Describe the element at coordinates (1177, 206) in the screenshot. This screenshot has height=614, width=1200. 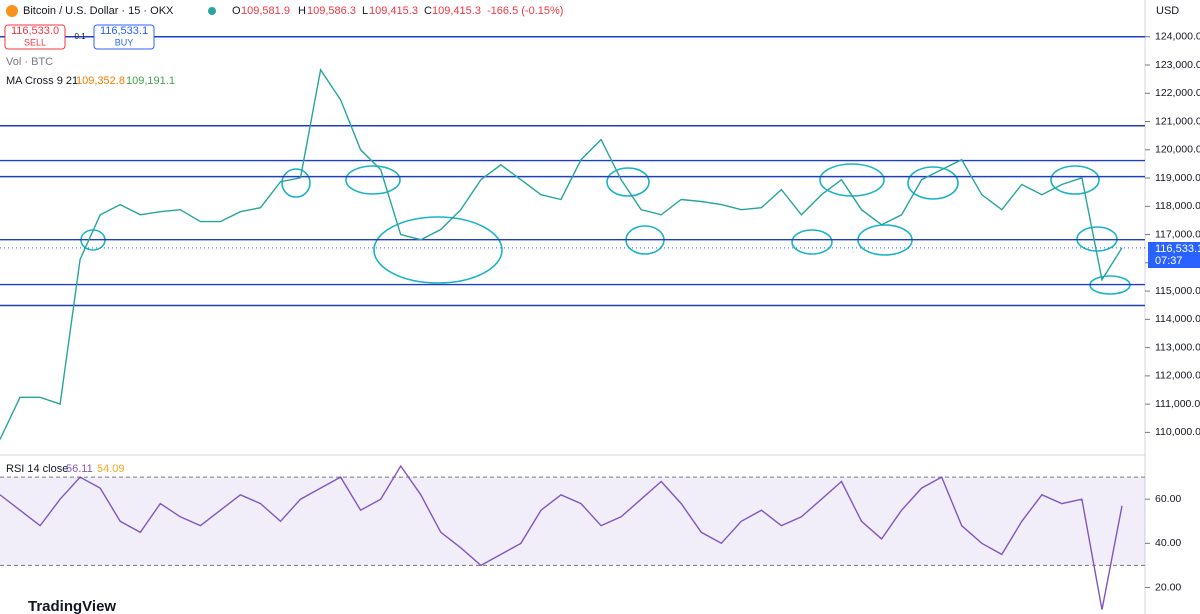
I see `y-tick-label: 118,000.0` at that location.